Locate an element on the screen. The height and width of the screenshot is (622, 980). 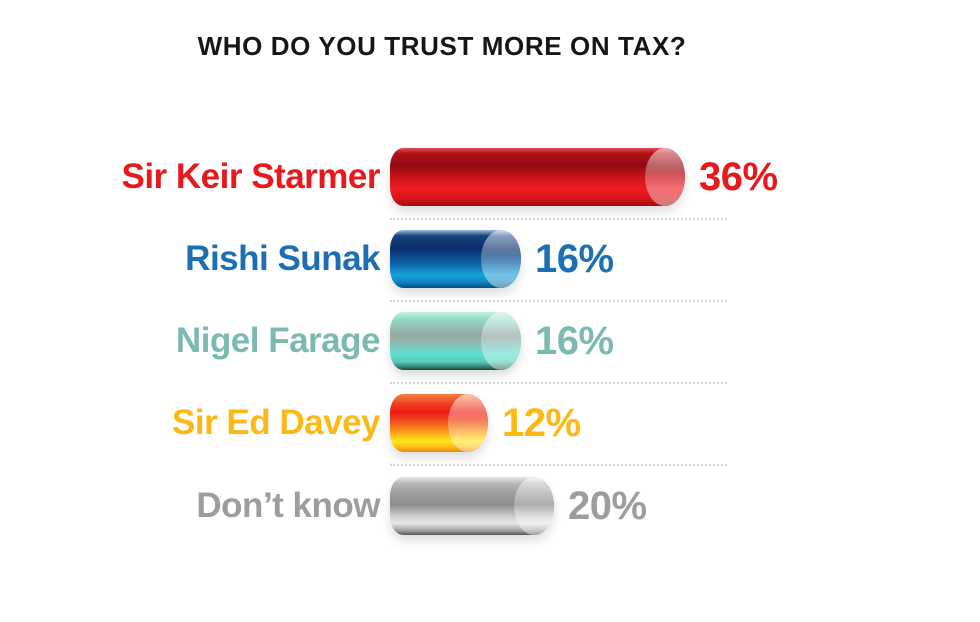
category-label-davey: Sir Ed Davey is located at coordinates (276, 422).